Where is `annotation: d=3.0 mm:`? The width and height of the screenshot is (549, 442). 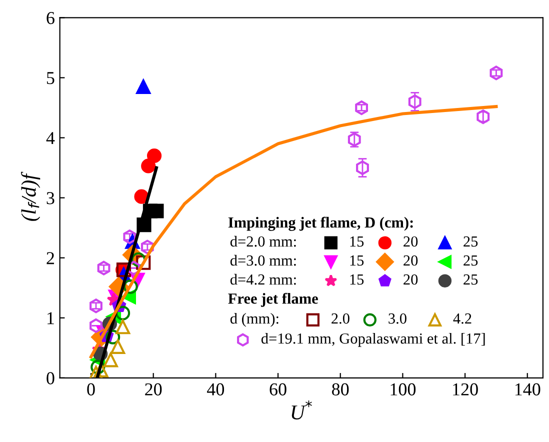 annotation: d=3.0 mm: is located at coordinates (263, 260).